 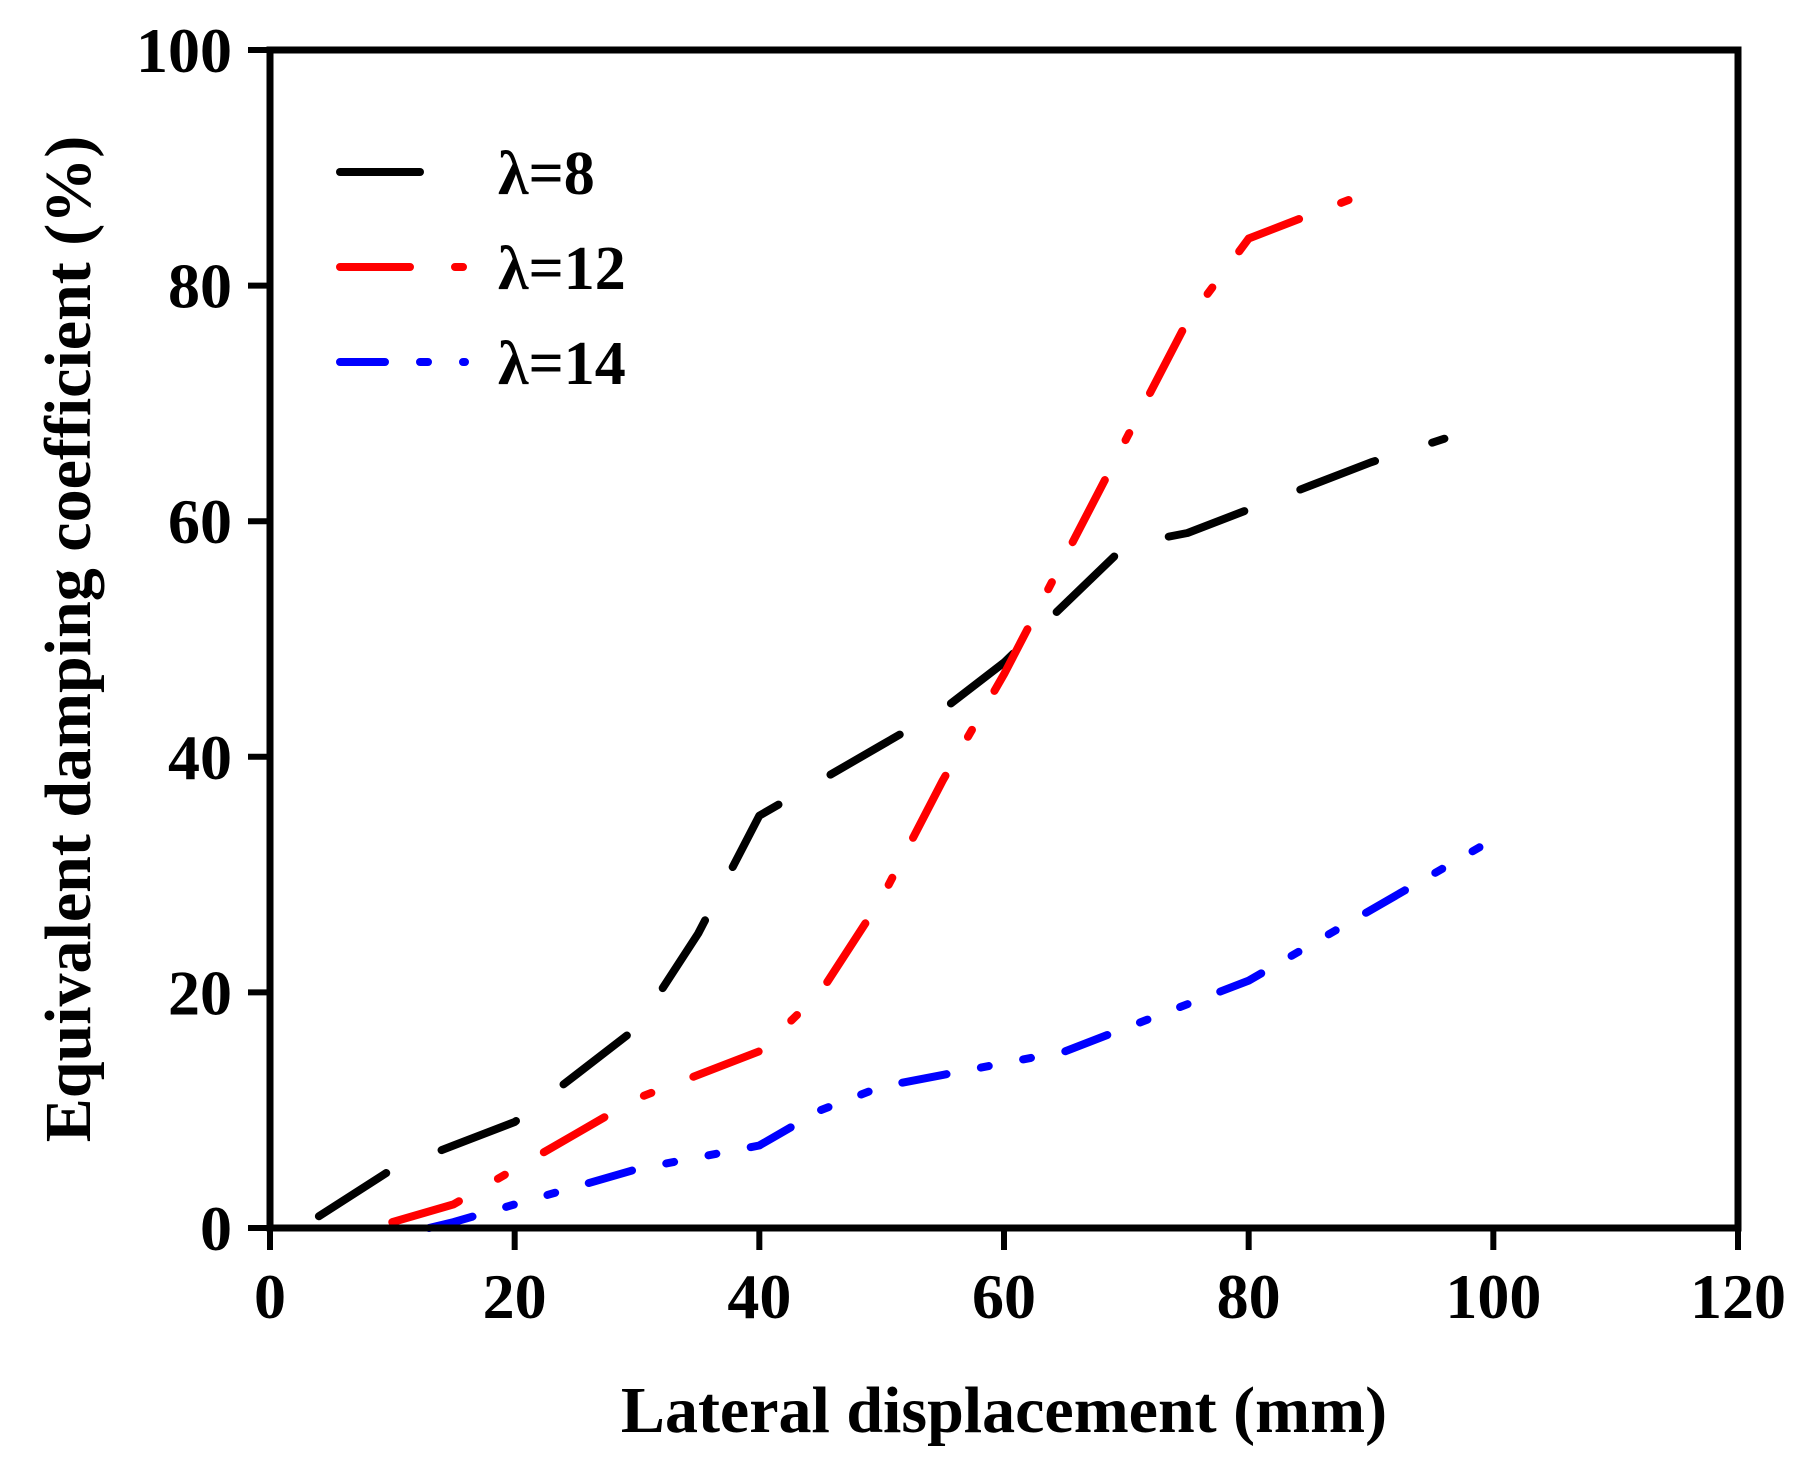 What do you see at coordinates (216, 1228) in the screenshot?
I see `y-tick-label: 0` at bounding box center [216, 1228].